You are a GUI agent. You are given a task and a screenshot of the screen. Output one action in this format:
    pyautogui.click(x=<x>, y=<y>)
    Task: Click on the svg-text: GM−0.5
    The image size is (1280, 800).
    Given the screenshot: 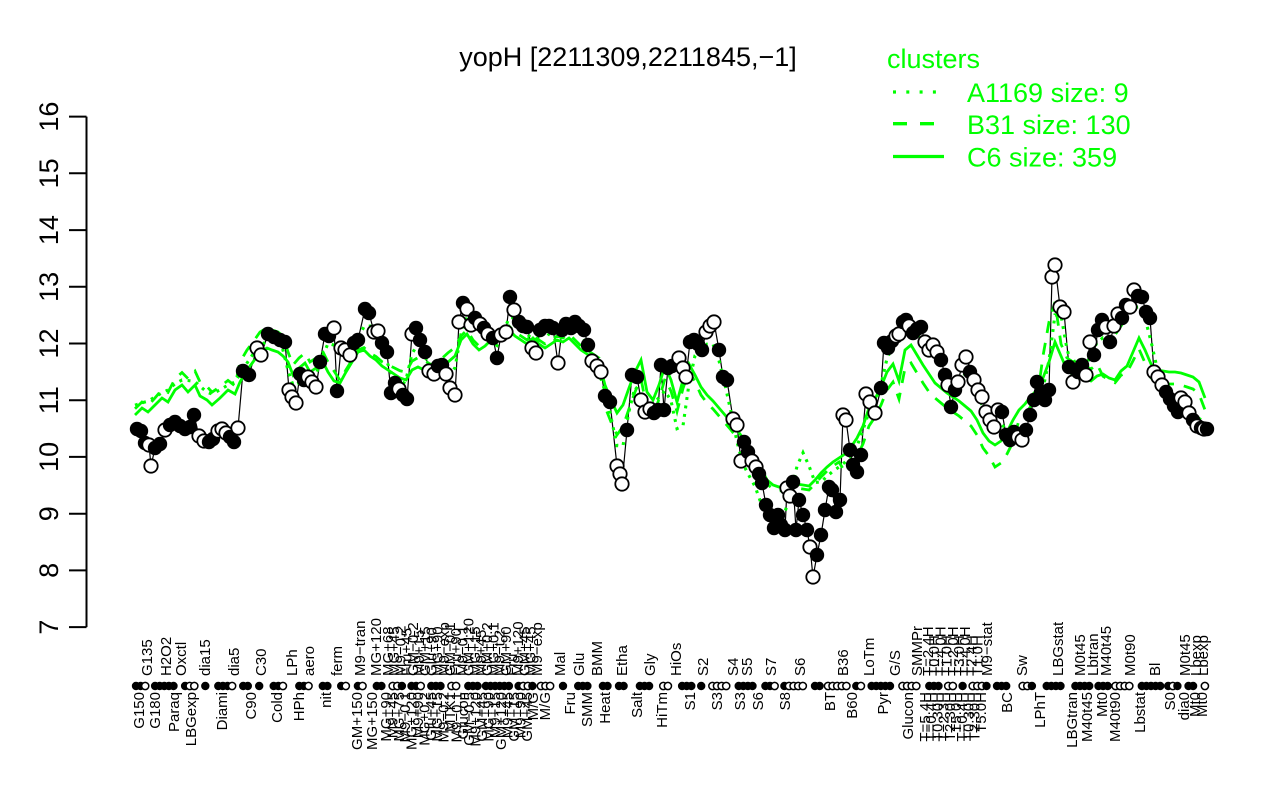 What is the action you would take?
    pyautogui.click(x=469, y=719)
    